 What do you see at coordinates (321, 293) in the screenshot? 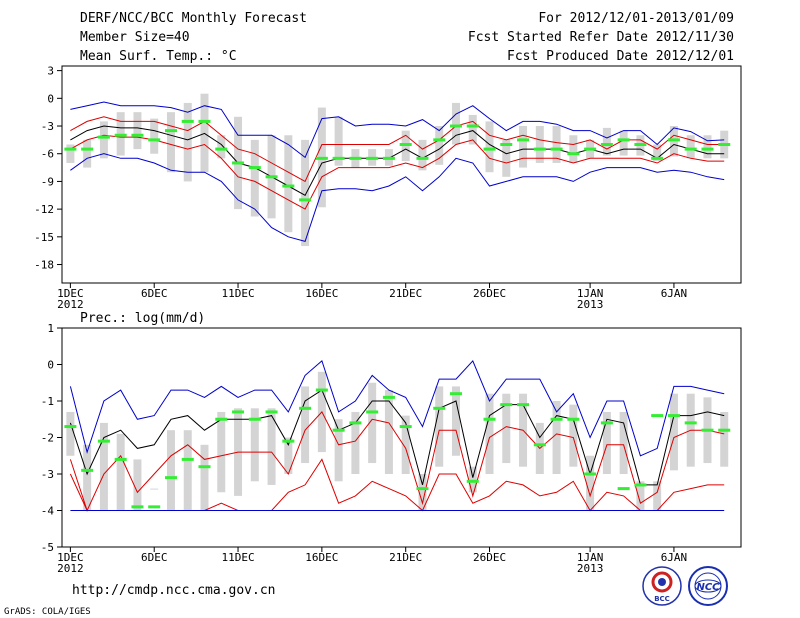
I see `temp-xtick-label: 16DEC` at bounding box center [321, 293].